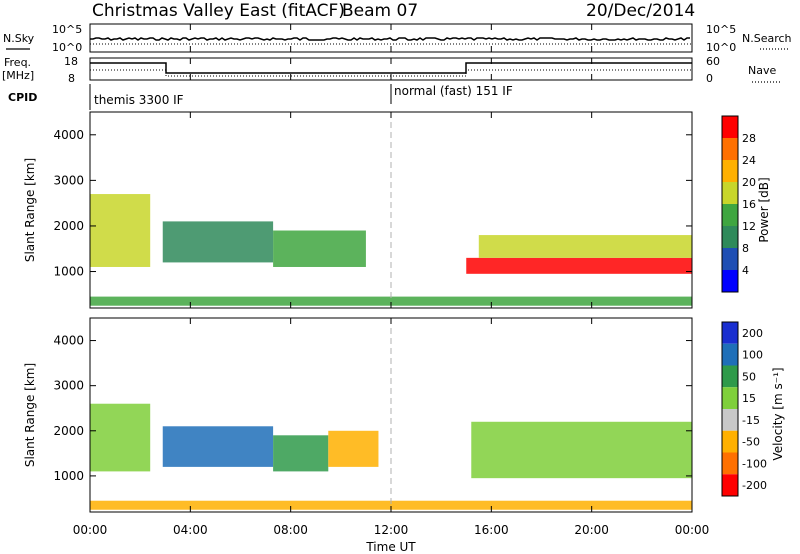  Describe the element at coordinates (764, 209) in the screenshot. I see `power-colorbar-label: Power [dB]` at that location.